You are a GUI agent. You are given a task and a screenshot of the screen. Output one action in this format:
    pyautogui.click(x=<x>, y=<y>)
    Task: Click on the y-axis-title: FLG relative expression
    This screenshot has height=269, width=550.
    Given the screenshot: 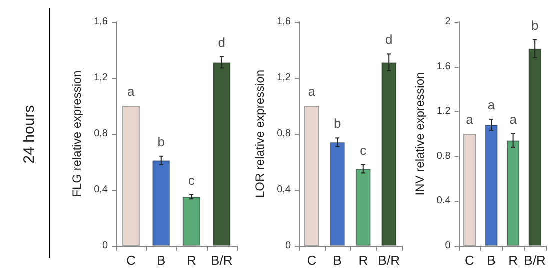 What is the action you would take?
    pyautogui.click(x=77, y=134)
    